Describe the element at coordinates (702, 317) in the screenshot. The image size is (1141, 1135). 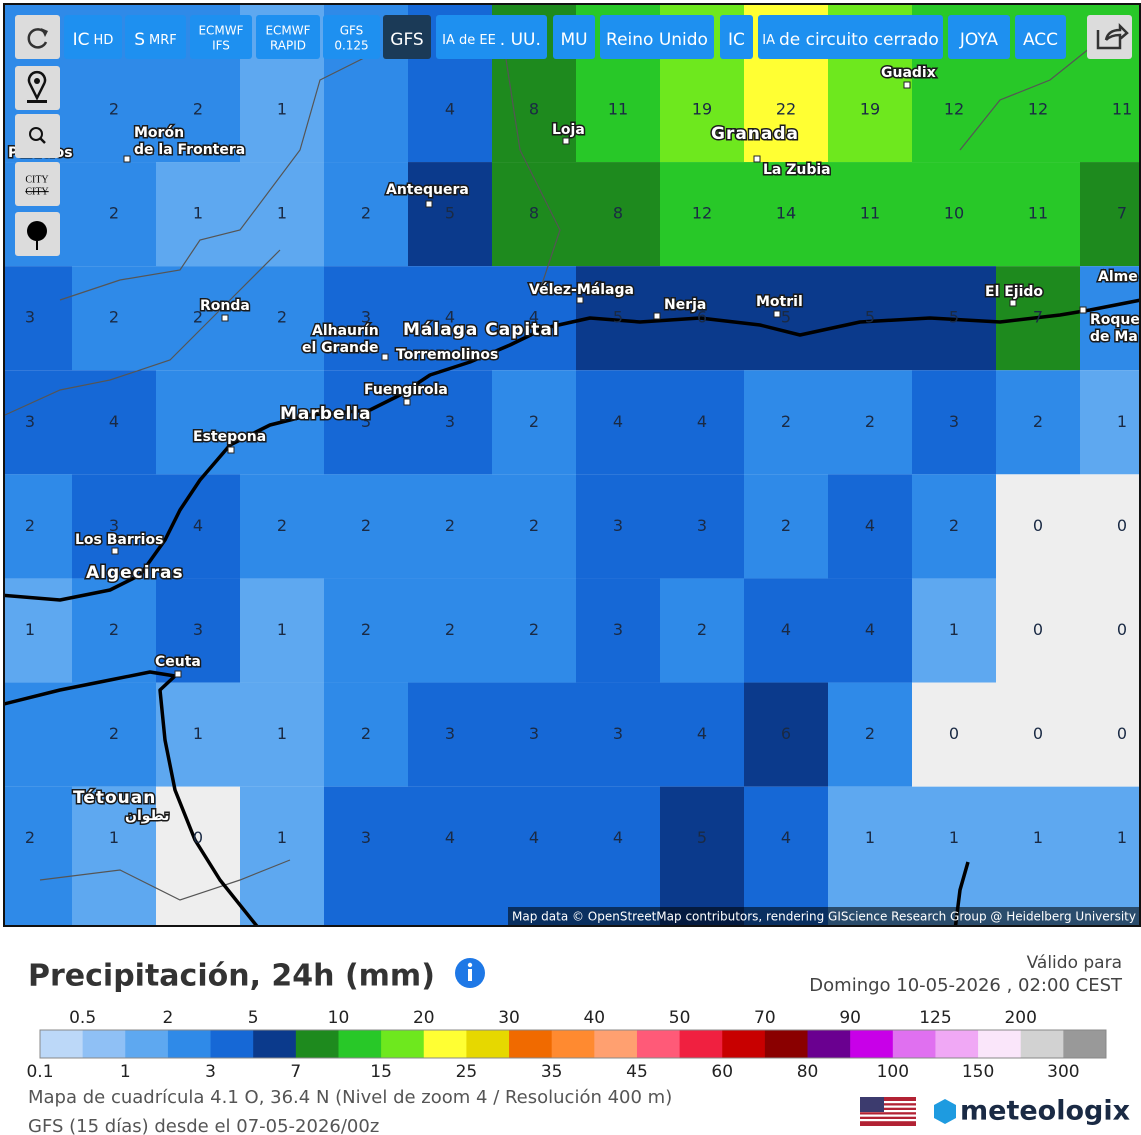
I see `grid-value: 6` at that location.